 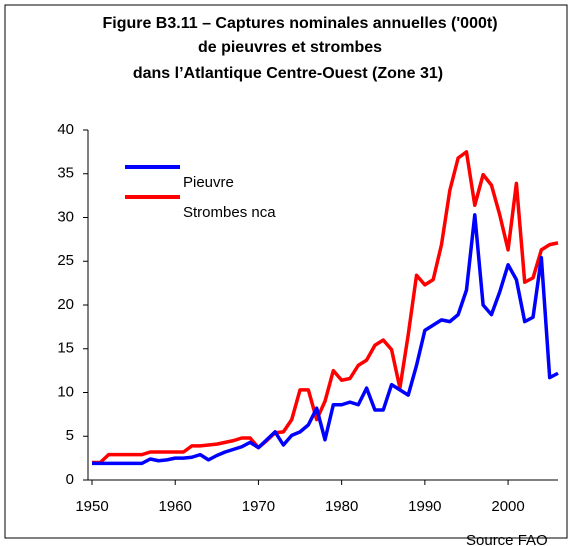 What do you see at coordinates (424, 506) in the screenshot?
I see `x-tick-label: 1990` at bounding box center [424, 506].